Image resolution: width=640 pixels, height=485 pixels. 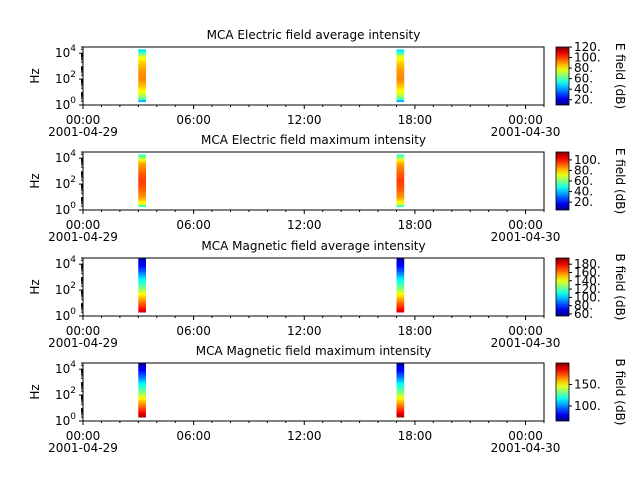 I want to click on y-axis-label: Hz, so click(x=35, y=75).